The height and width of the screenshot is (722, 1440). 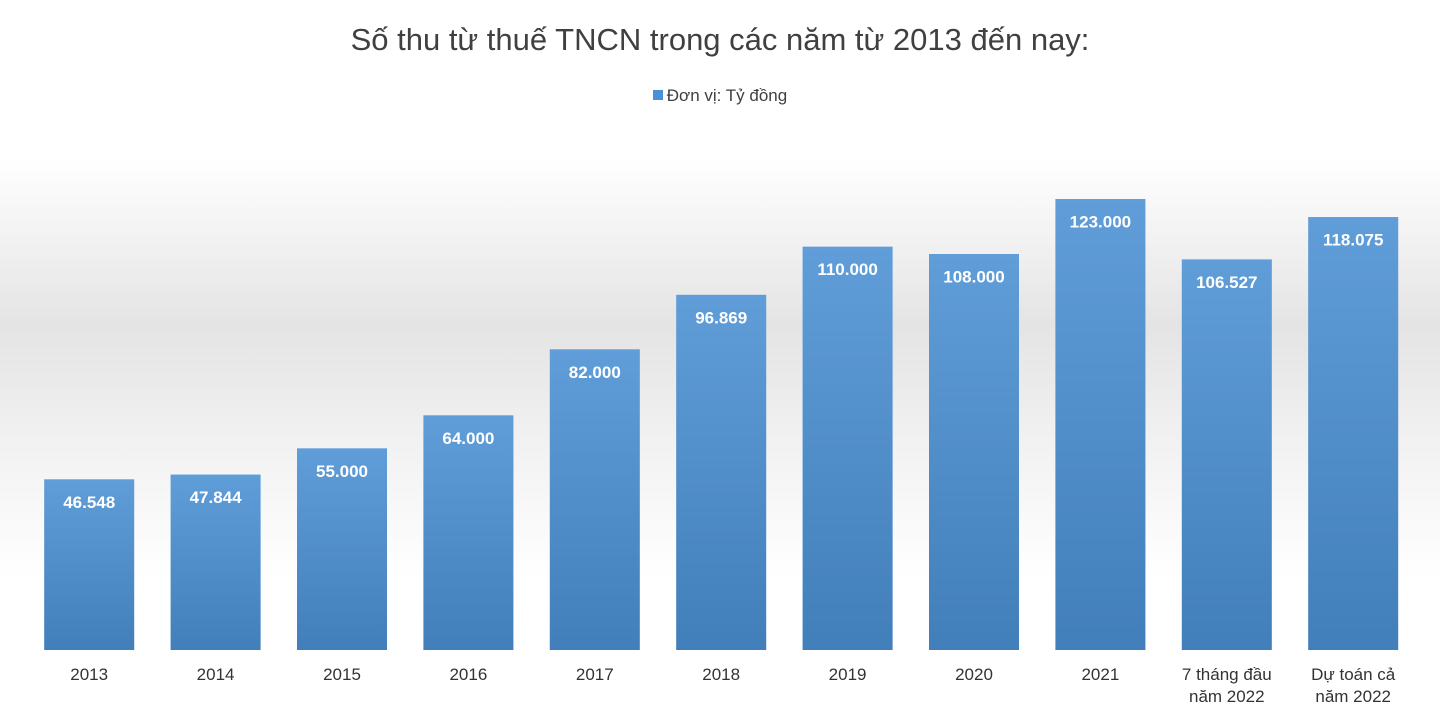 What do you see at coordinates (1353, 240) in the screenshot?
I see `data-label: 118.075` at bounding box center [1353, 240].